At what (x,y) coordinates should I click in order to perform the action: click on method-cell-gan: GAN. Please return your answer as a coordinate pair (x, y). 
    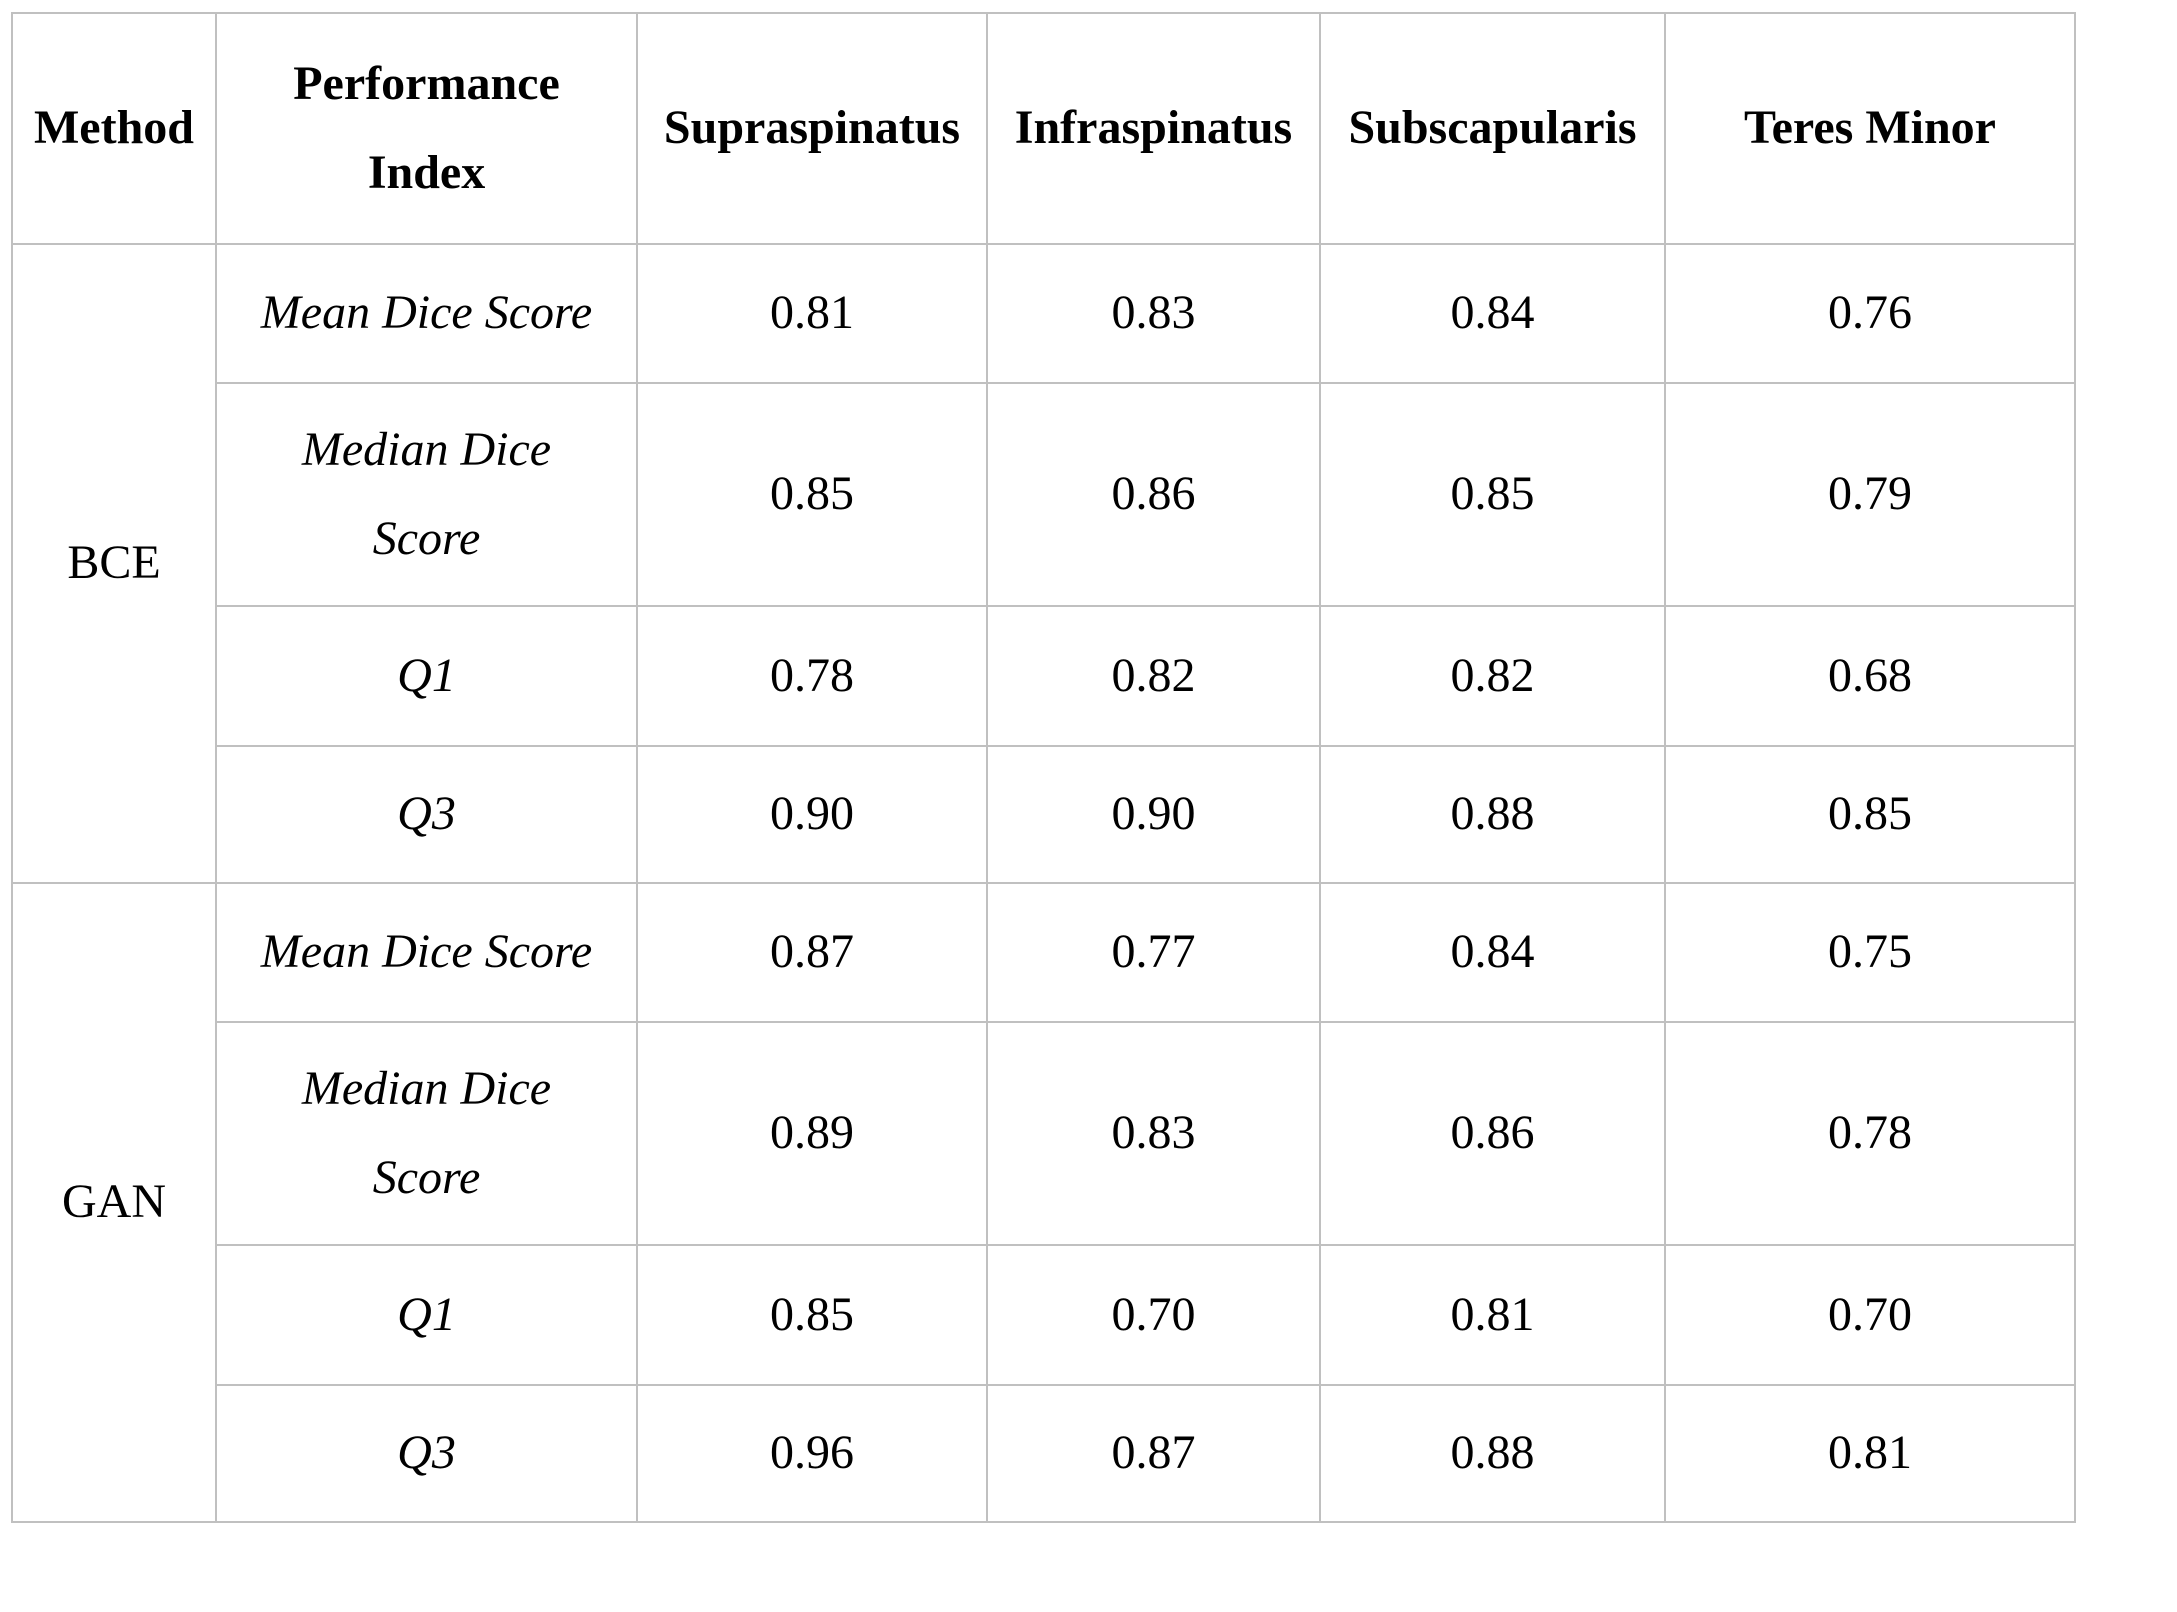
    Looking at the image, I should click on (114, 1202).